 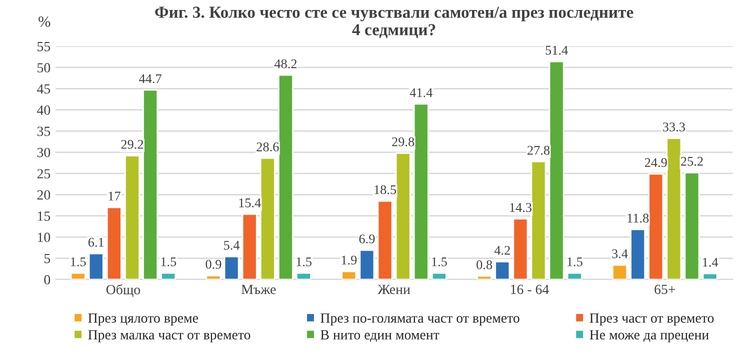 What do you see at coordinates (557, 50) in the screenshot?
I see `data-label: 51.4` at bounding box center [557, 50].